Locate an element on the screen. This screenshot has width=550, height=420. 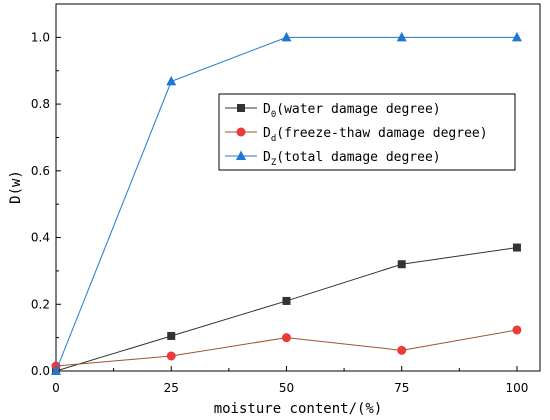
y-tick-label: 1.0 is located at coordinates (40, 37).